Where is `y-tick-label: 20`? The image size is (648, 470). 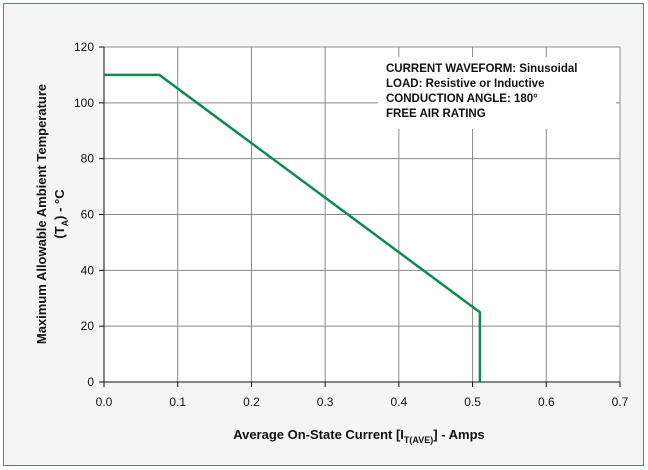 y-tick-label: 20 is located at coordinates (88, 326).